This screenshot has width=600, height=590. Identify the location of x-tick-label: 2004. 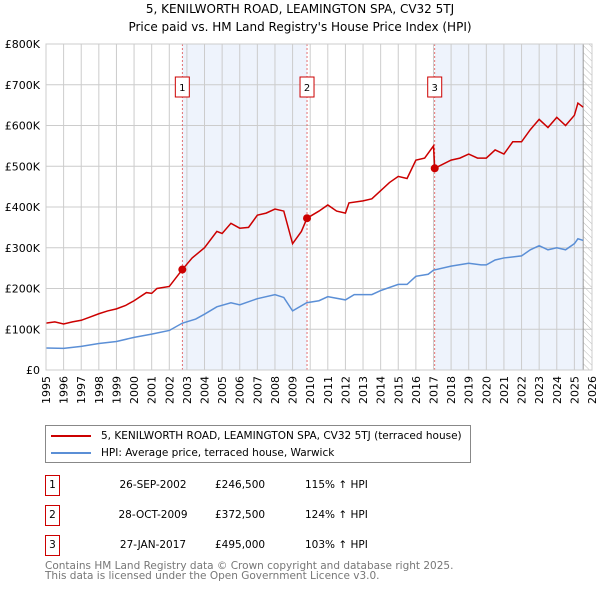
(205, 390).